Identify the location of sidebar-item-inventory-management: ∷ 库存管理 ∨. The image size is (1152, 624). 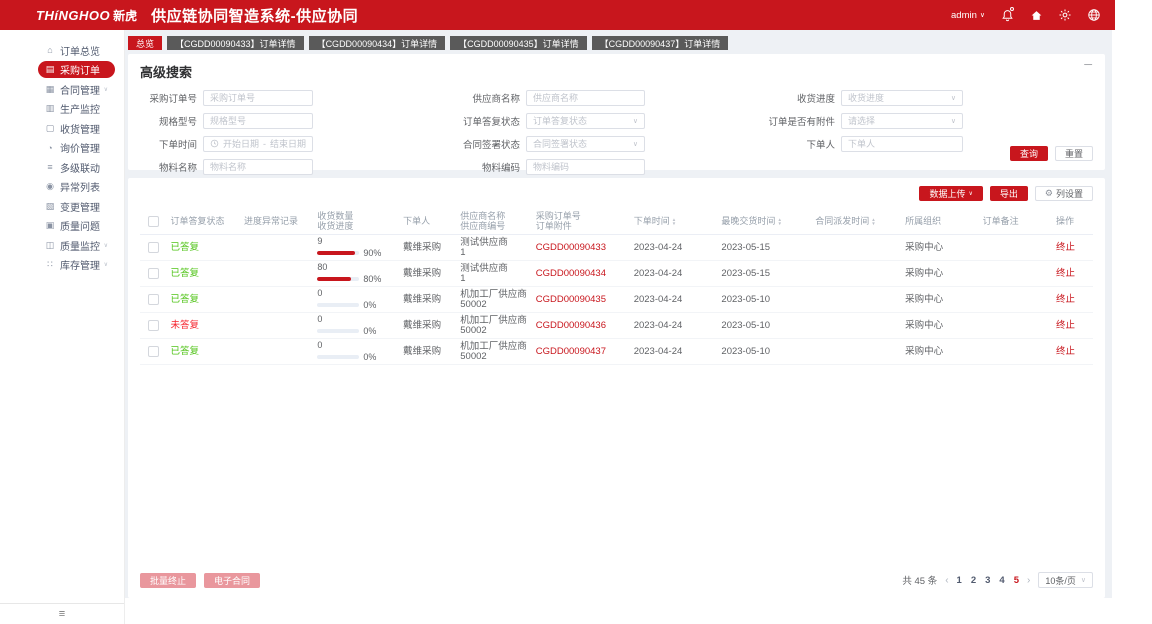
(76, 264).